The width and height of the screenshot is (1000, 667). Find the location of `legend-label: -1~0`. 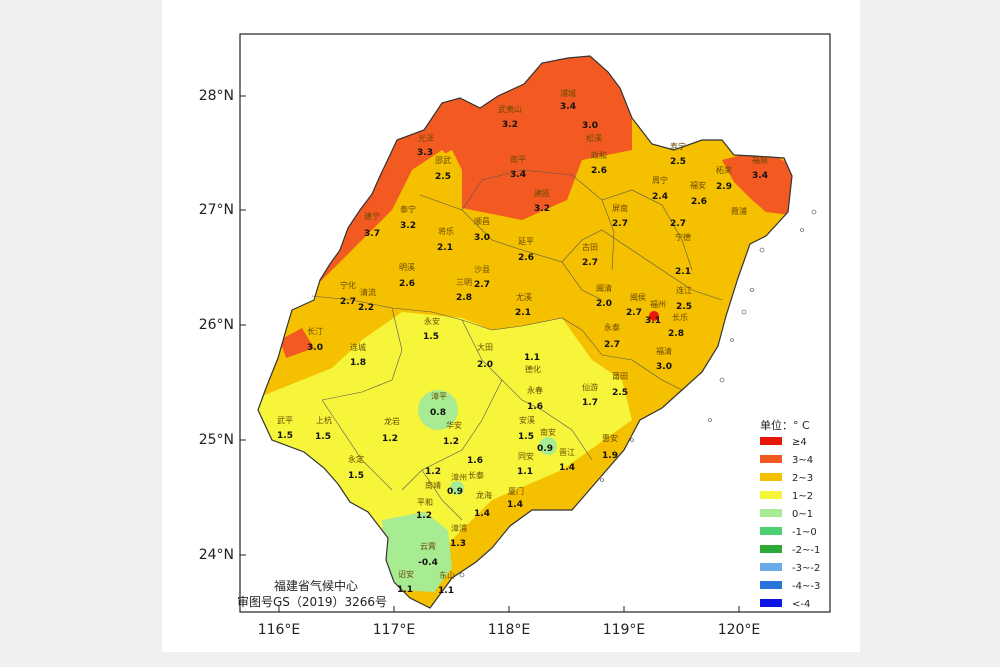

legend-label: -1~0 is located at coordinates (804, 532).